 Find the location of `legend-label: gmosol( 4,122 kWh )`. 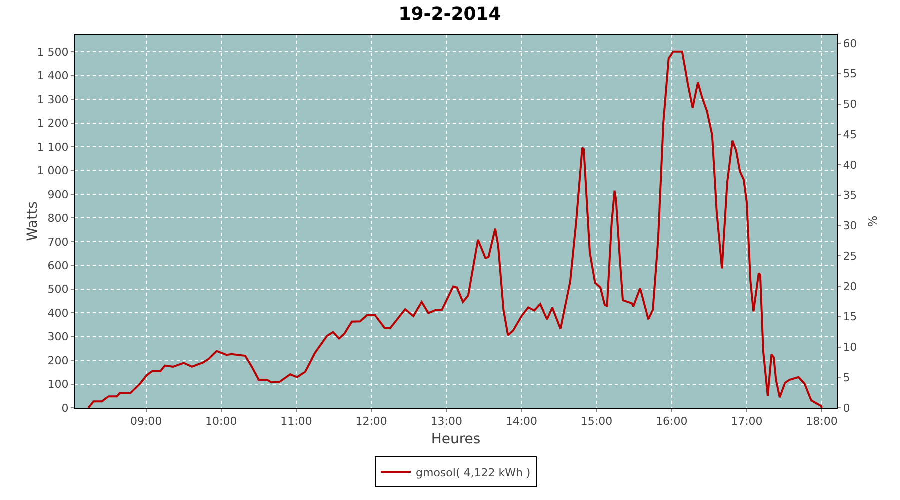

legend-label: gmosol( 4,122 kWh ) is located at coordinates (473, 473).